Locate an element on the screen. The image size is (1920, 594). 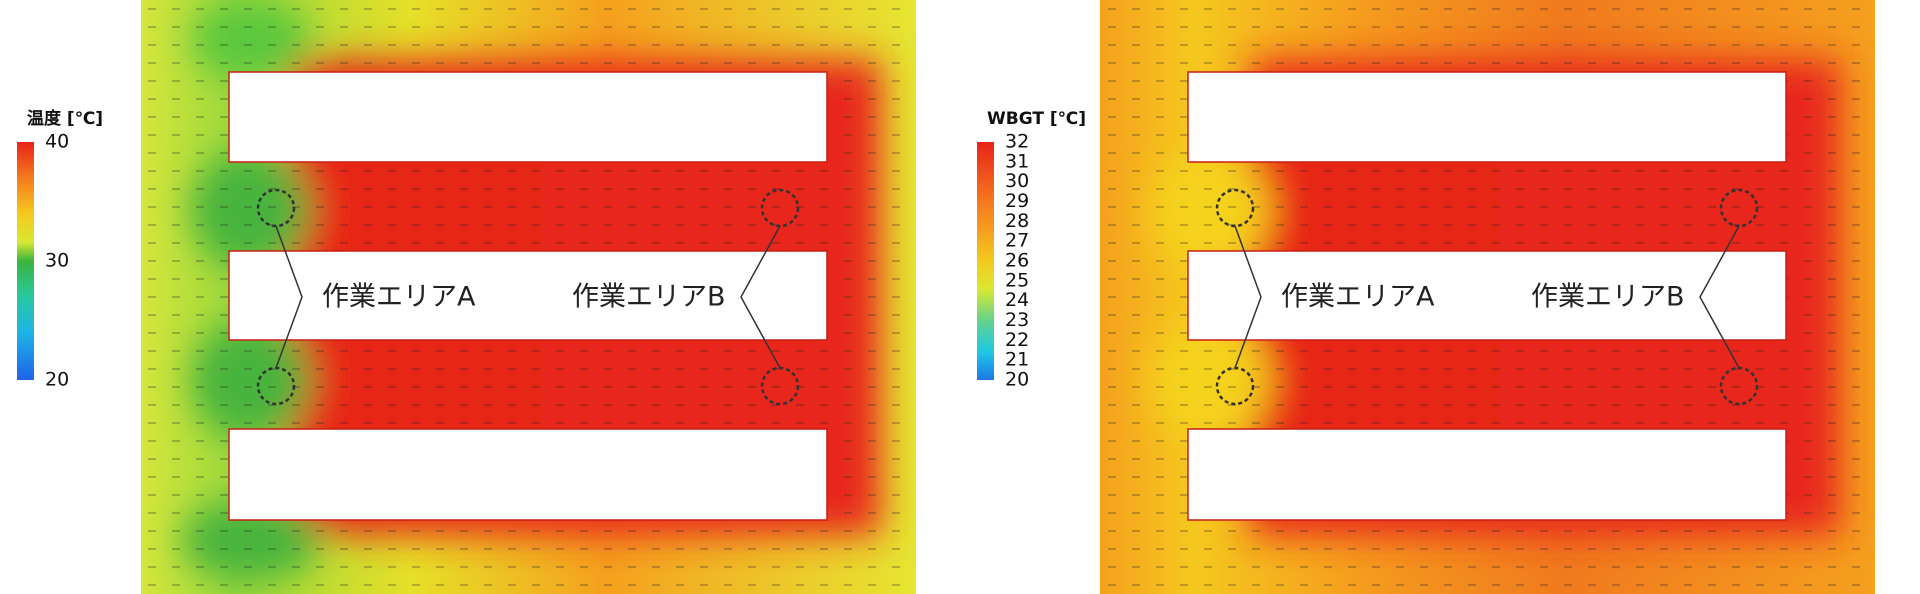
tick-label: 26 is located at coordinates (1017, 261).